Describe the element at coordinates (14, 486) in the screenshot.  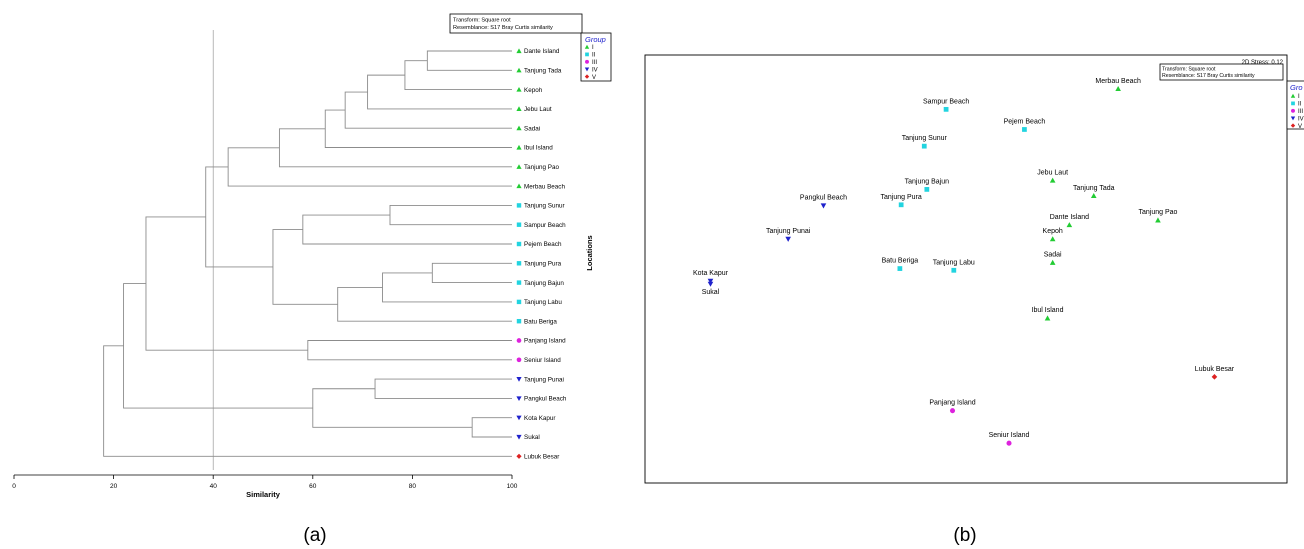
I see `x-tick-label: 0` at that location.